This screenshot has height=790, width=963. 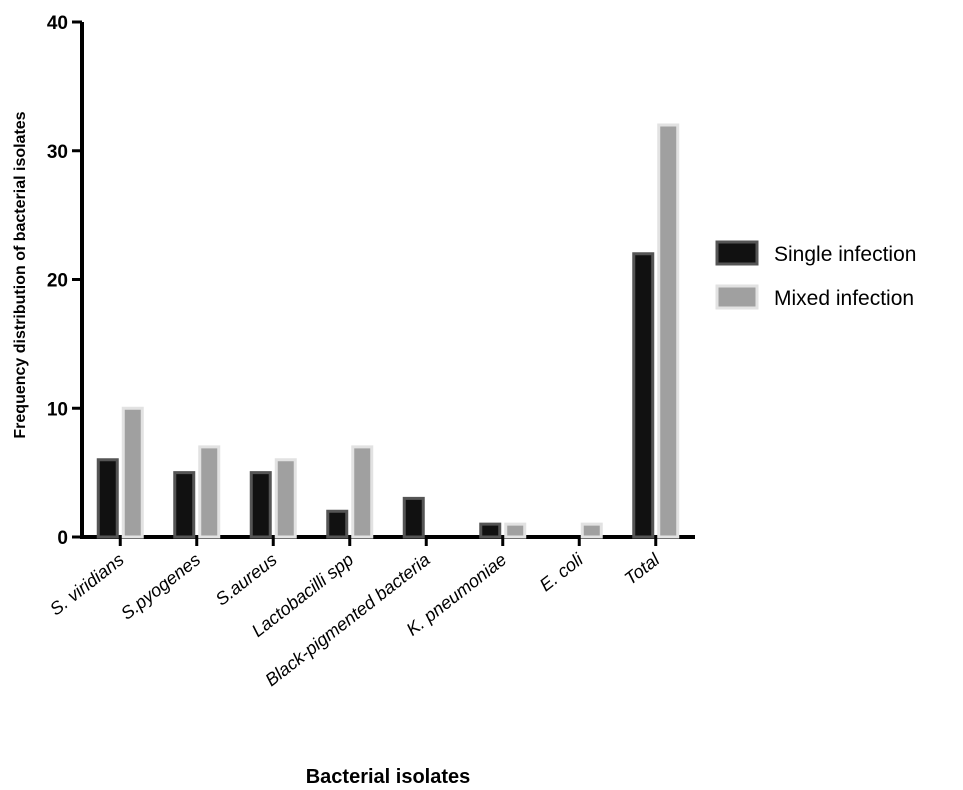 I want to click on x-axis-title: Bacterial isolates, so click(x=388, y=777).